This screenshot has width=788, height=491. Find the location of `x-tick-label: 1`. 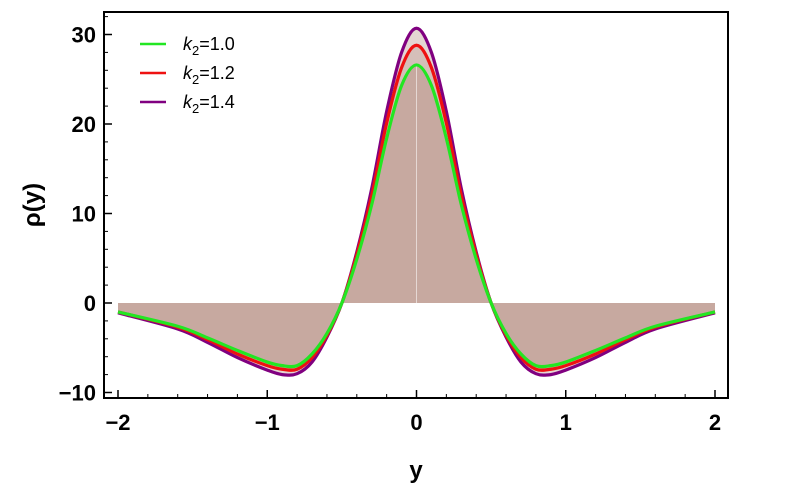

x-tick-label: 1 is located at coordinates (566, 422).